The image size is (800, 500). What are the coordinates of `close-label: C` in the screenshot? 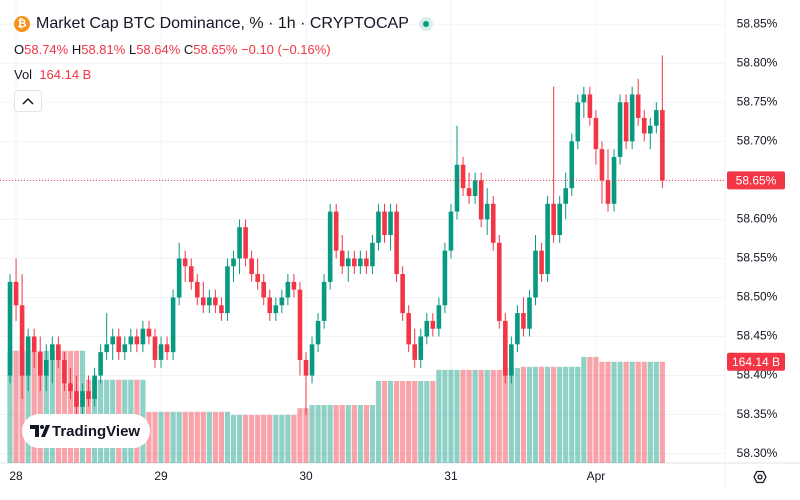 It's located at (188, 49).